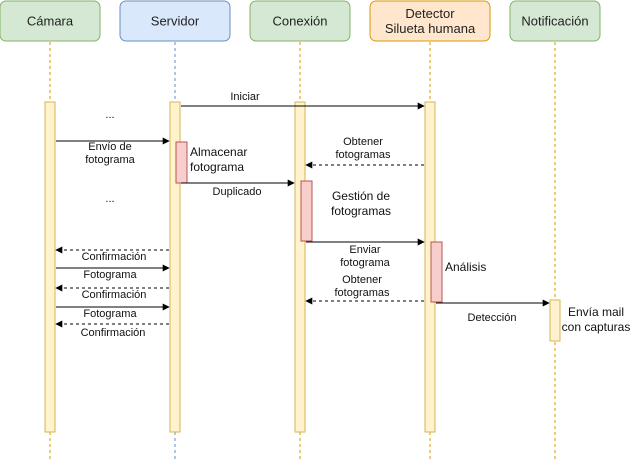  I want to click on actor-conexion: Conexión, so click(300, 21).